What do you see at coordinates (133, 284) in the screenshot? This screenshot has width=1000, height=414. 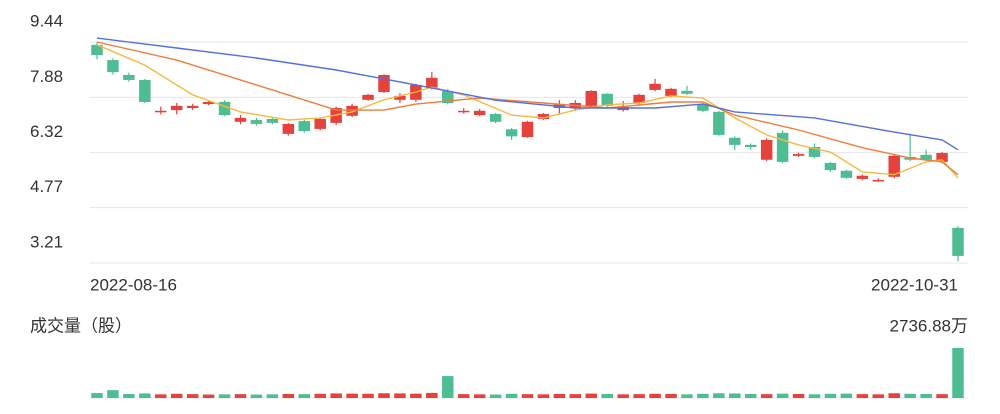 I see `x-tick-label: 2022-08-16` at bounding box center [133, 284].